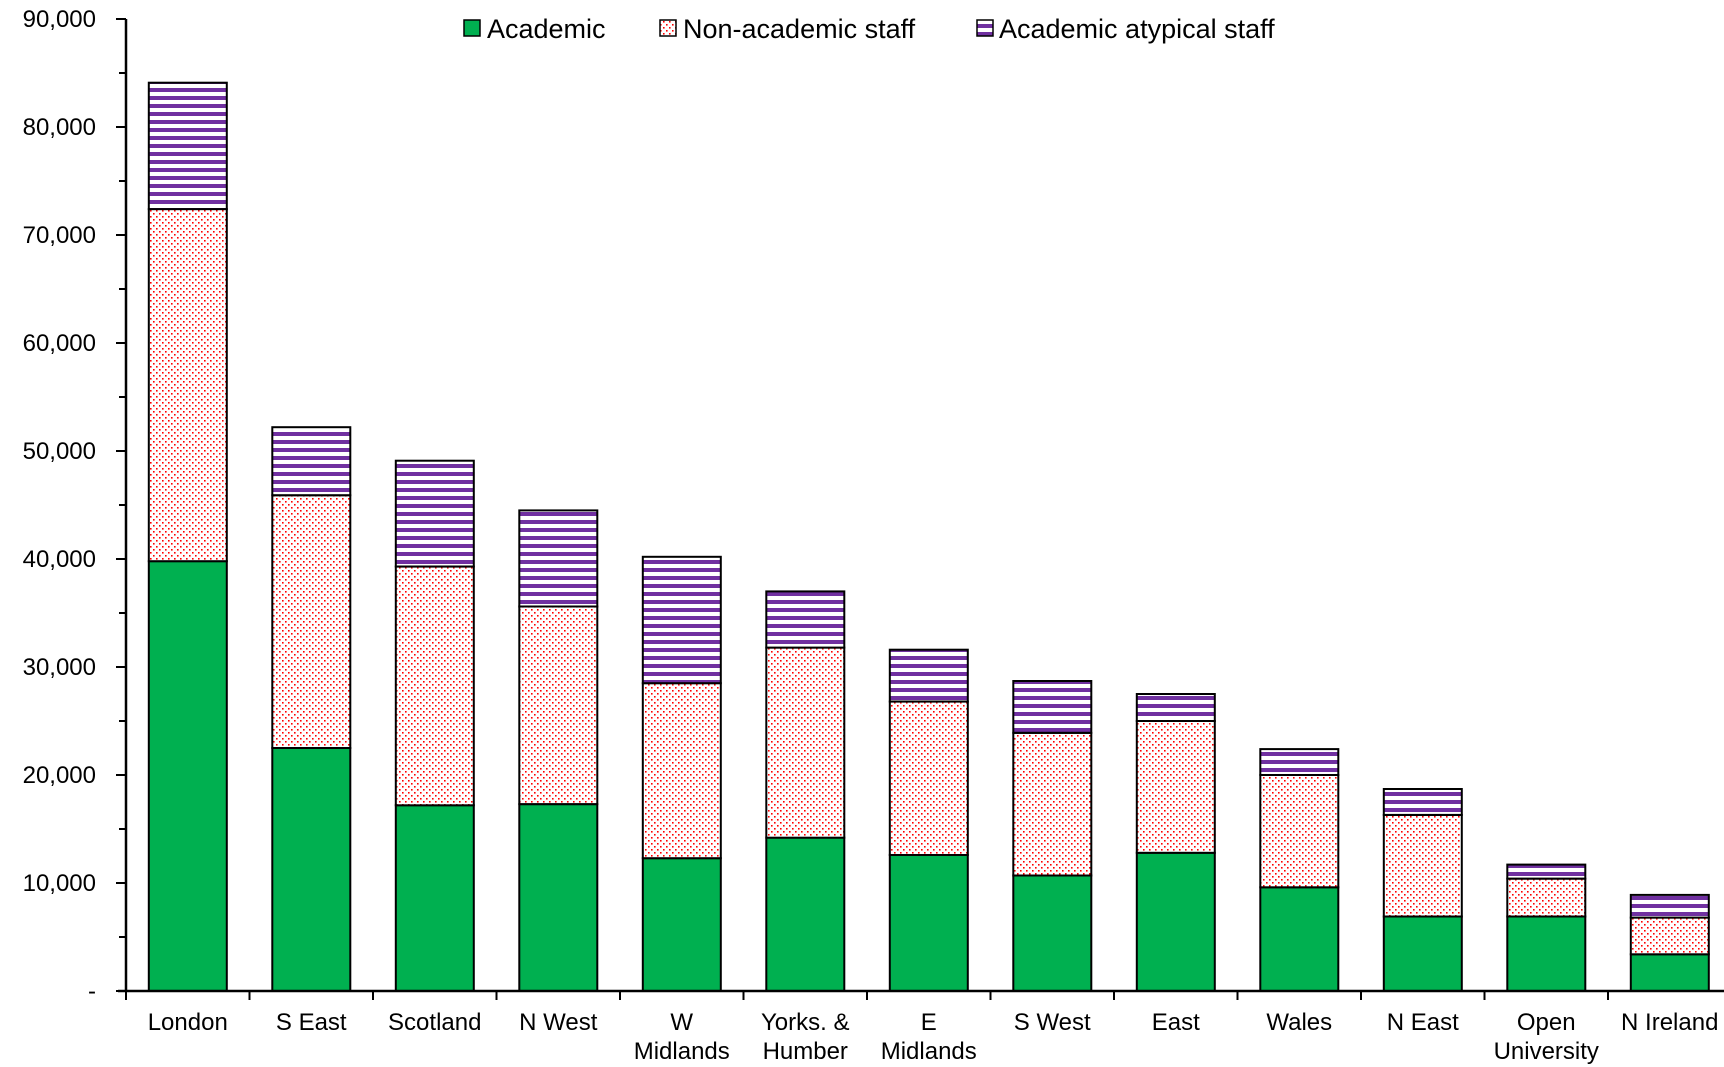 Image resolution: width=1724 pixels, height=1067 pixels. Describe the element at coordinates (59, 451) in the screenshot. I see `y-tick-label: 50,000` at that location.